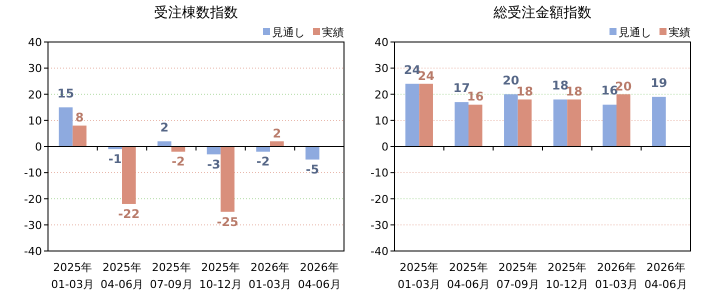  I want to click on data-label: -3, so click(213, 164).